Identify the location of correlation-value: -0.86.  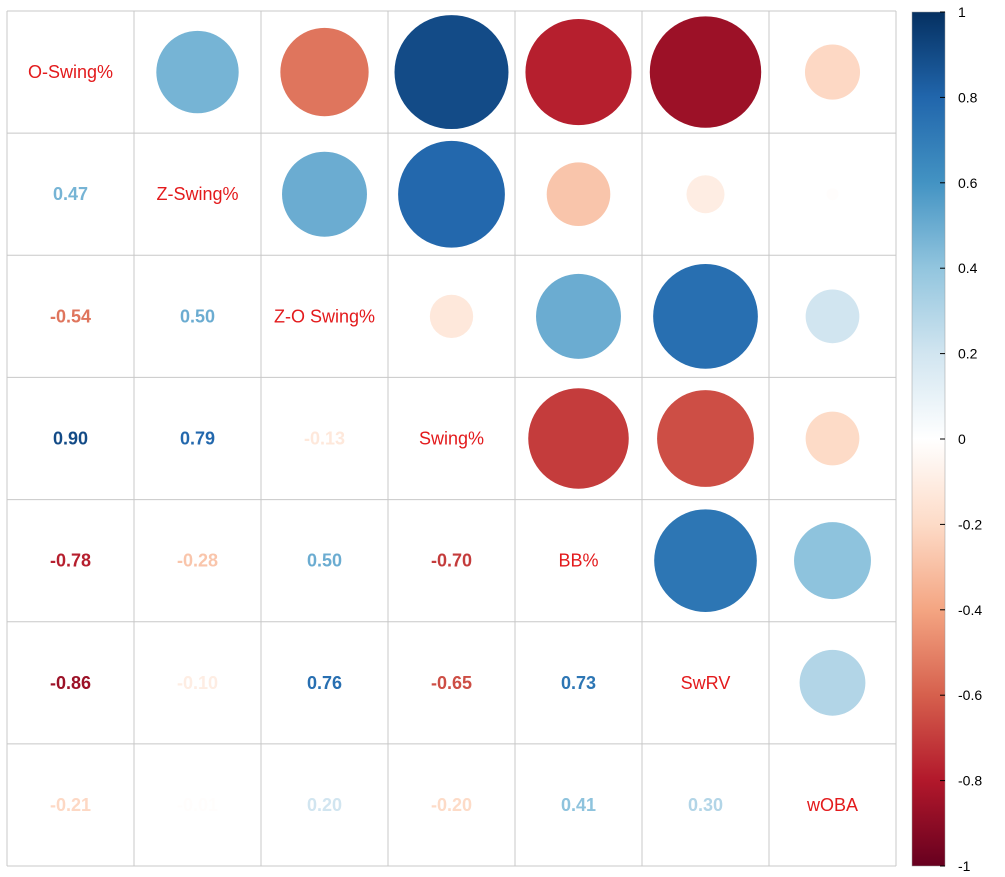
(70, 683).